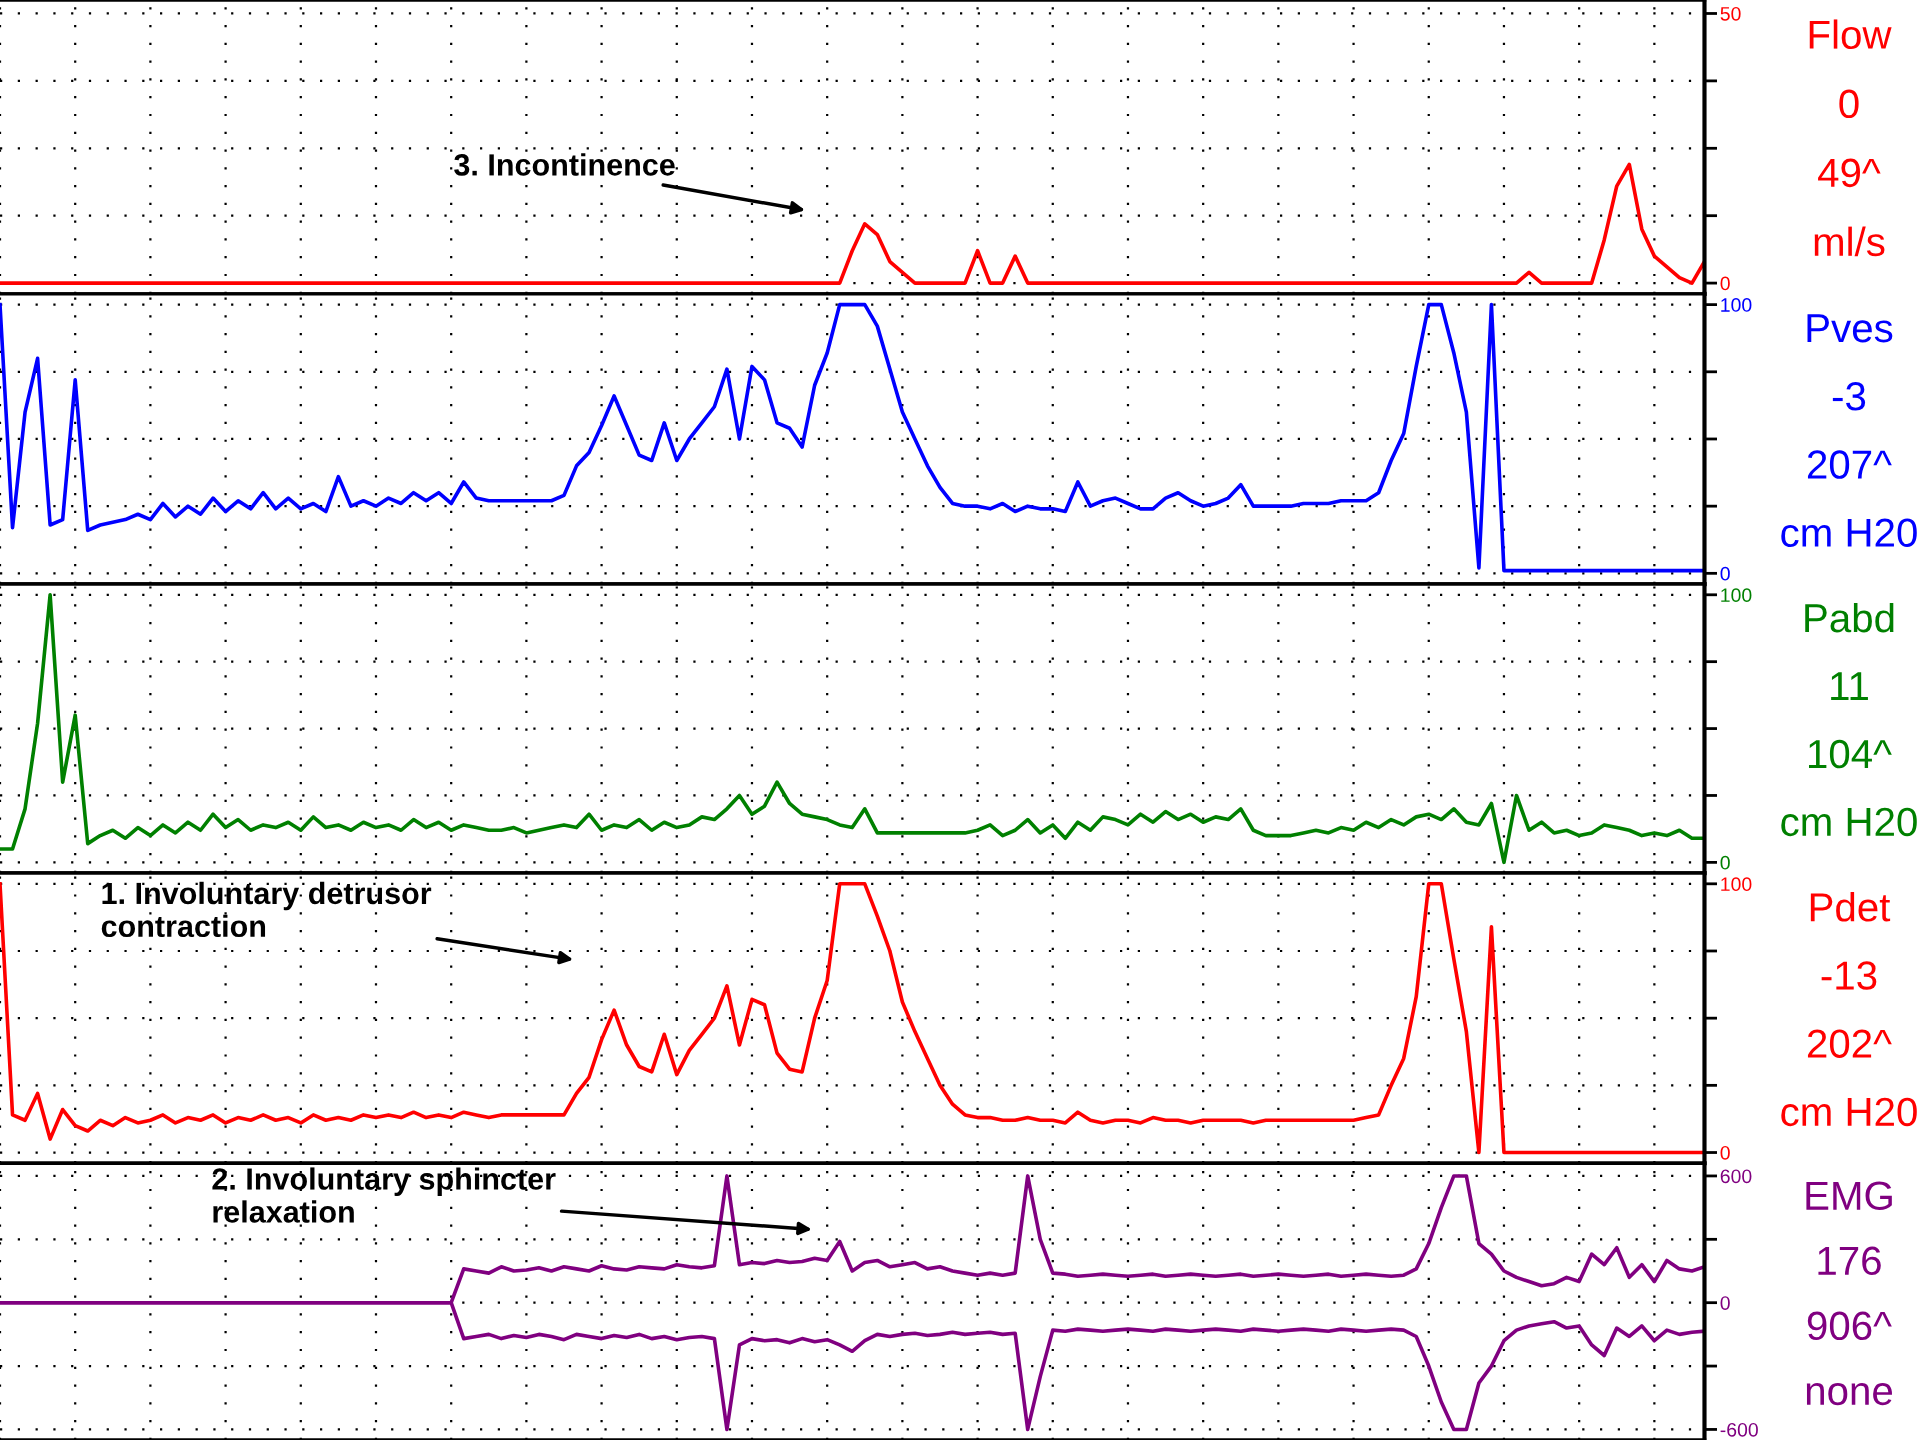 The image size is (1920, 1440). What do you see at coordinates (1849, 396) in the screenshot?
I see `text: -3` at bounding box center [1849, 396].